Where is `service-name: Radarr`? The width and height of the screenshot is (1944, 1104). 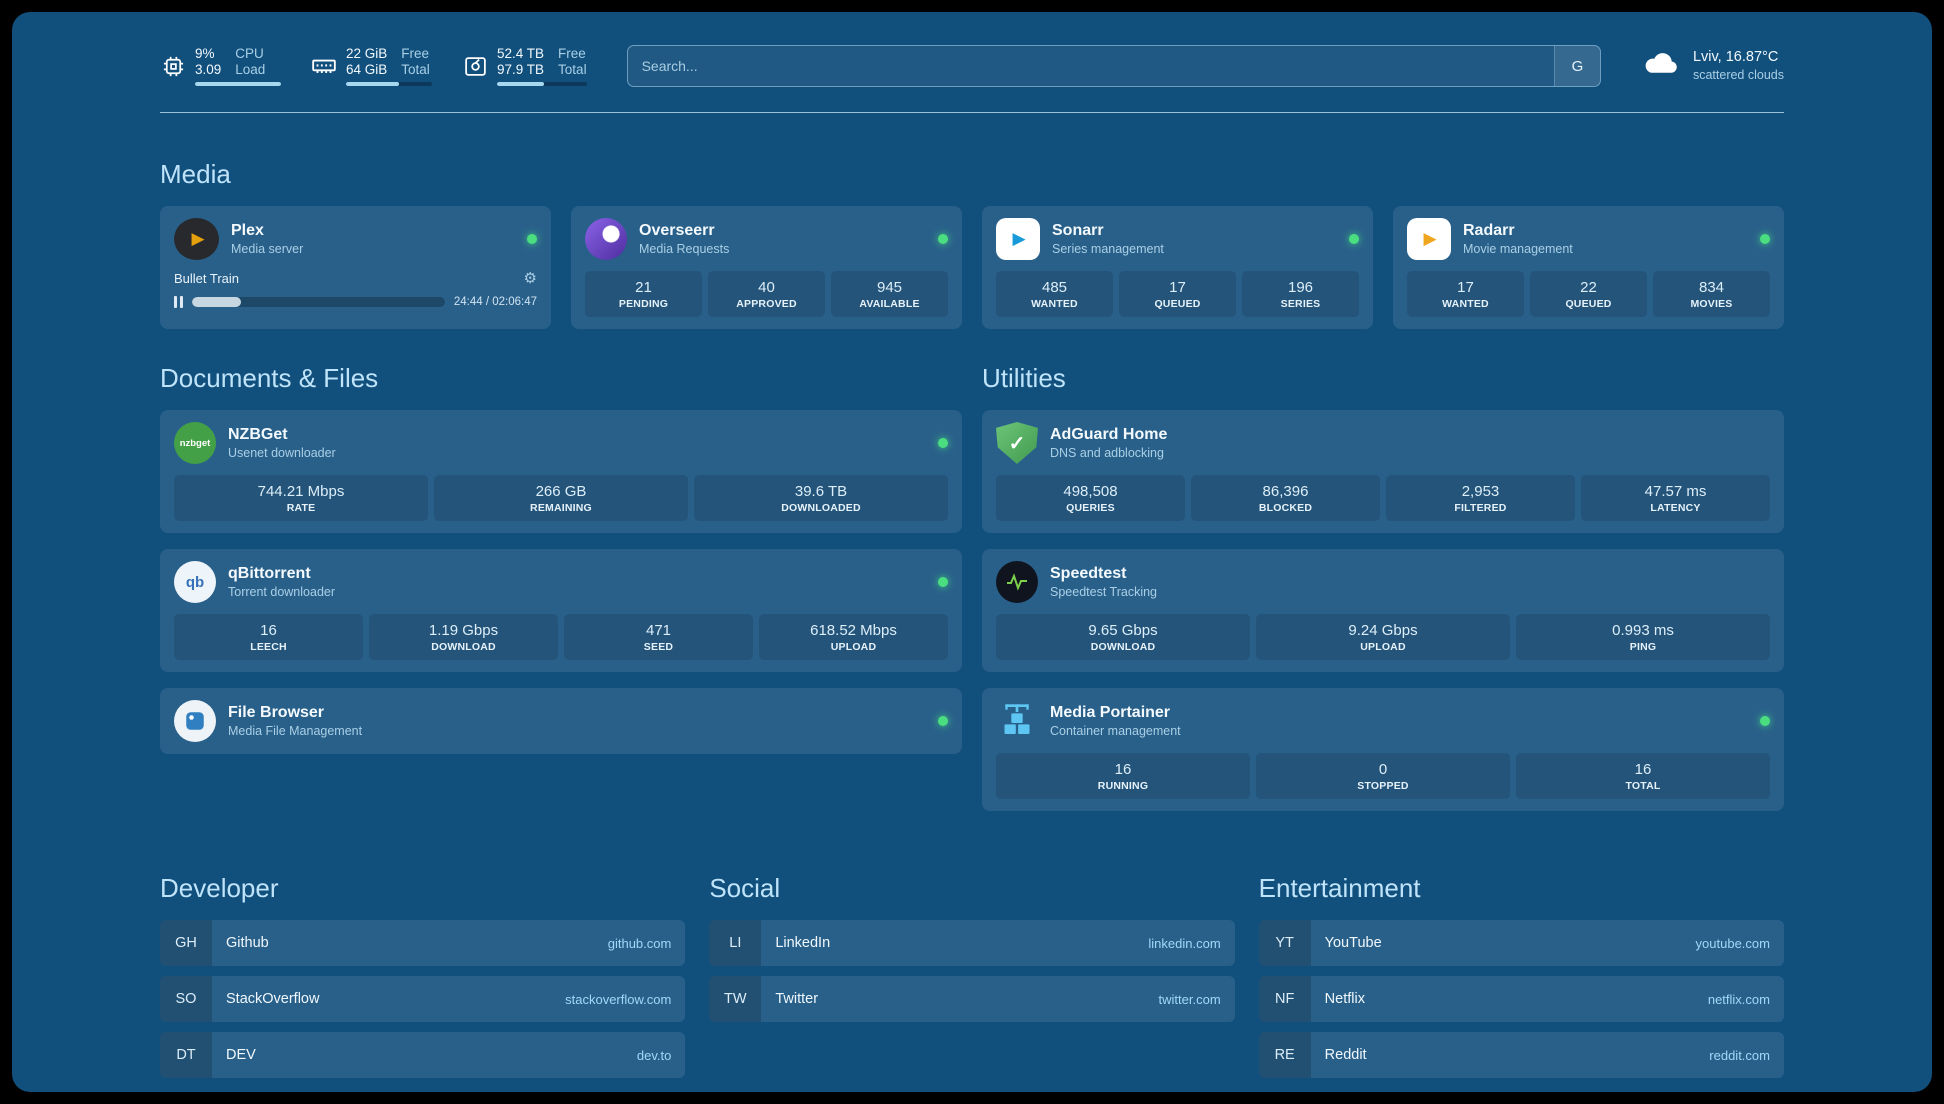 service-name: Radarr is located at coordinates (1489, 230).